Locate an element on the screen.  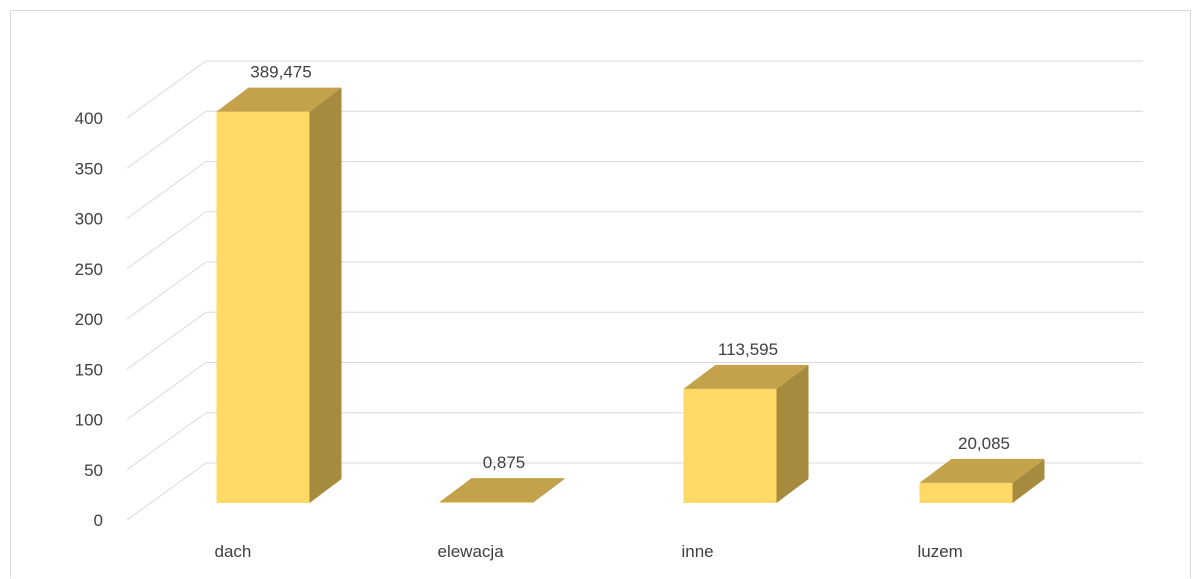
x-category-label: elewacja is located at coordinates (471, 551).